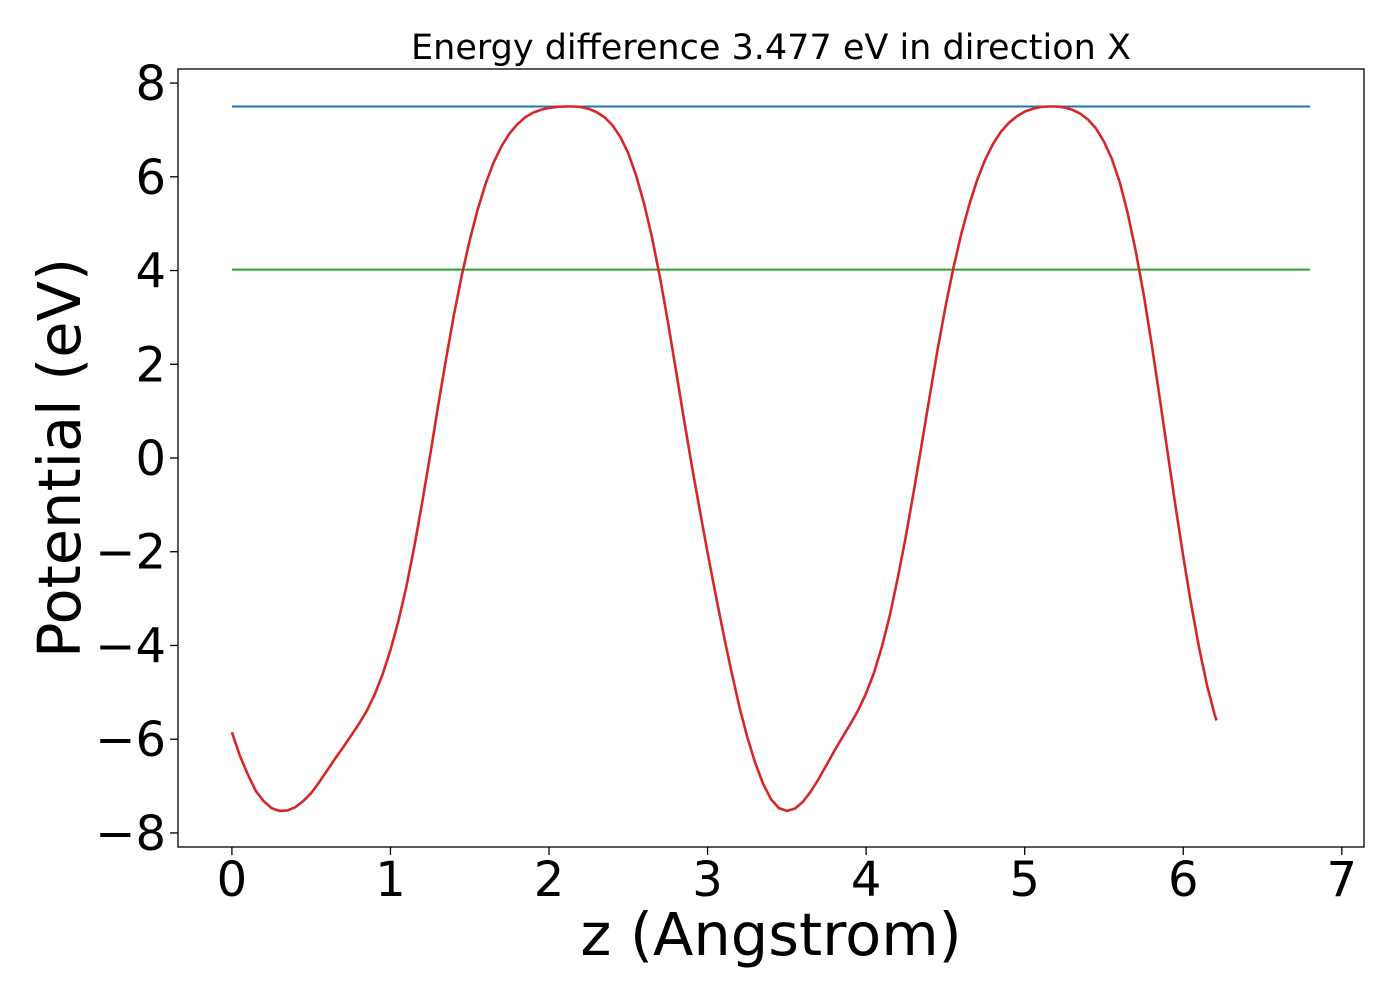  What do you see at coordinates (150, 84) in the screenshot?
I see `y-tick-label: 8` at bounding box center [150, 84].